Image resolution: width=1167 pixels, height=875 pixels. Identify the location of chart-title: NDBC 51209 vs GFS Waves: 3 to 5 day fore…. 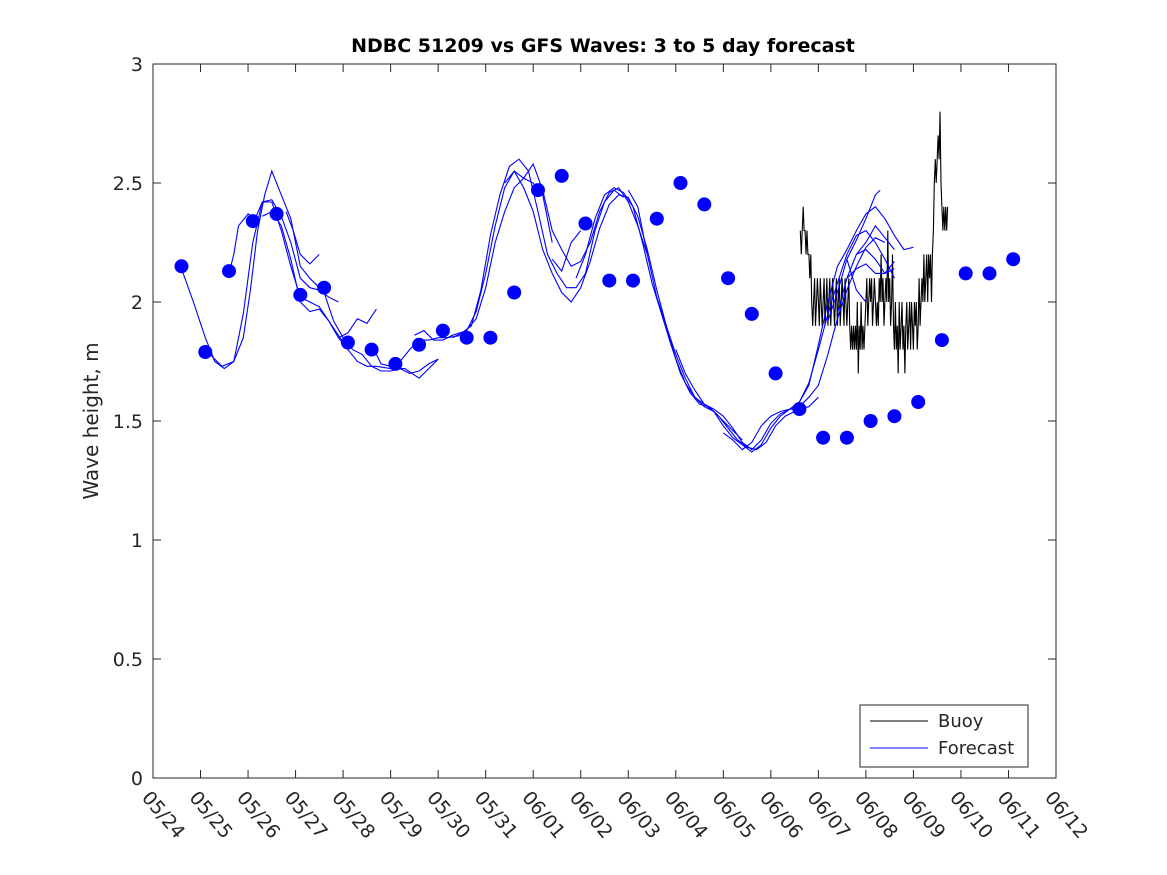
(603, 46).